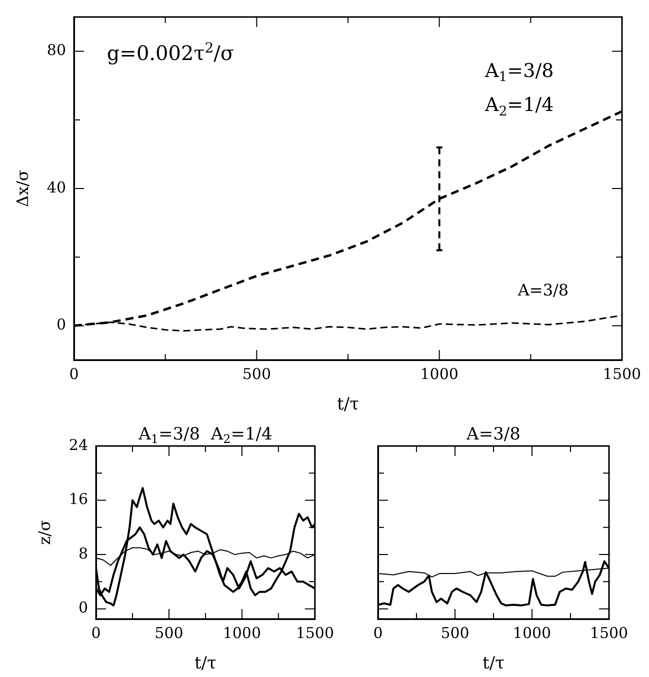 This screenshot has width=649, height=677. What do you see at coordinates (493, 434) in the screenshot?
I see `chart-title: A=3/8` at bounding box center [493, 434].